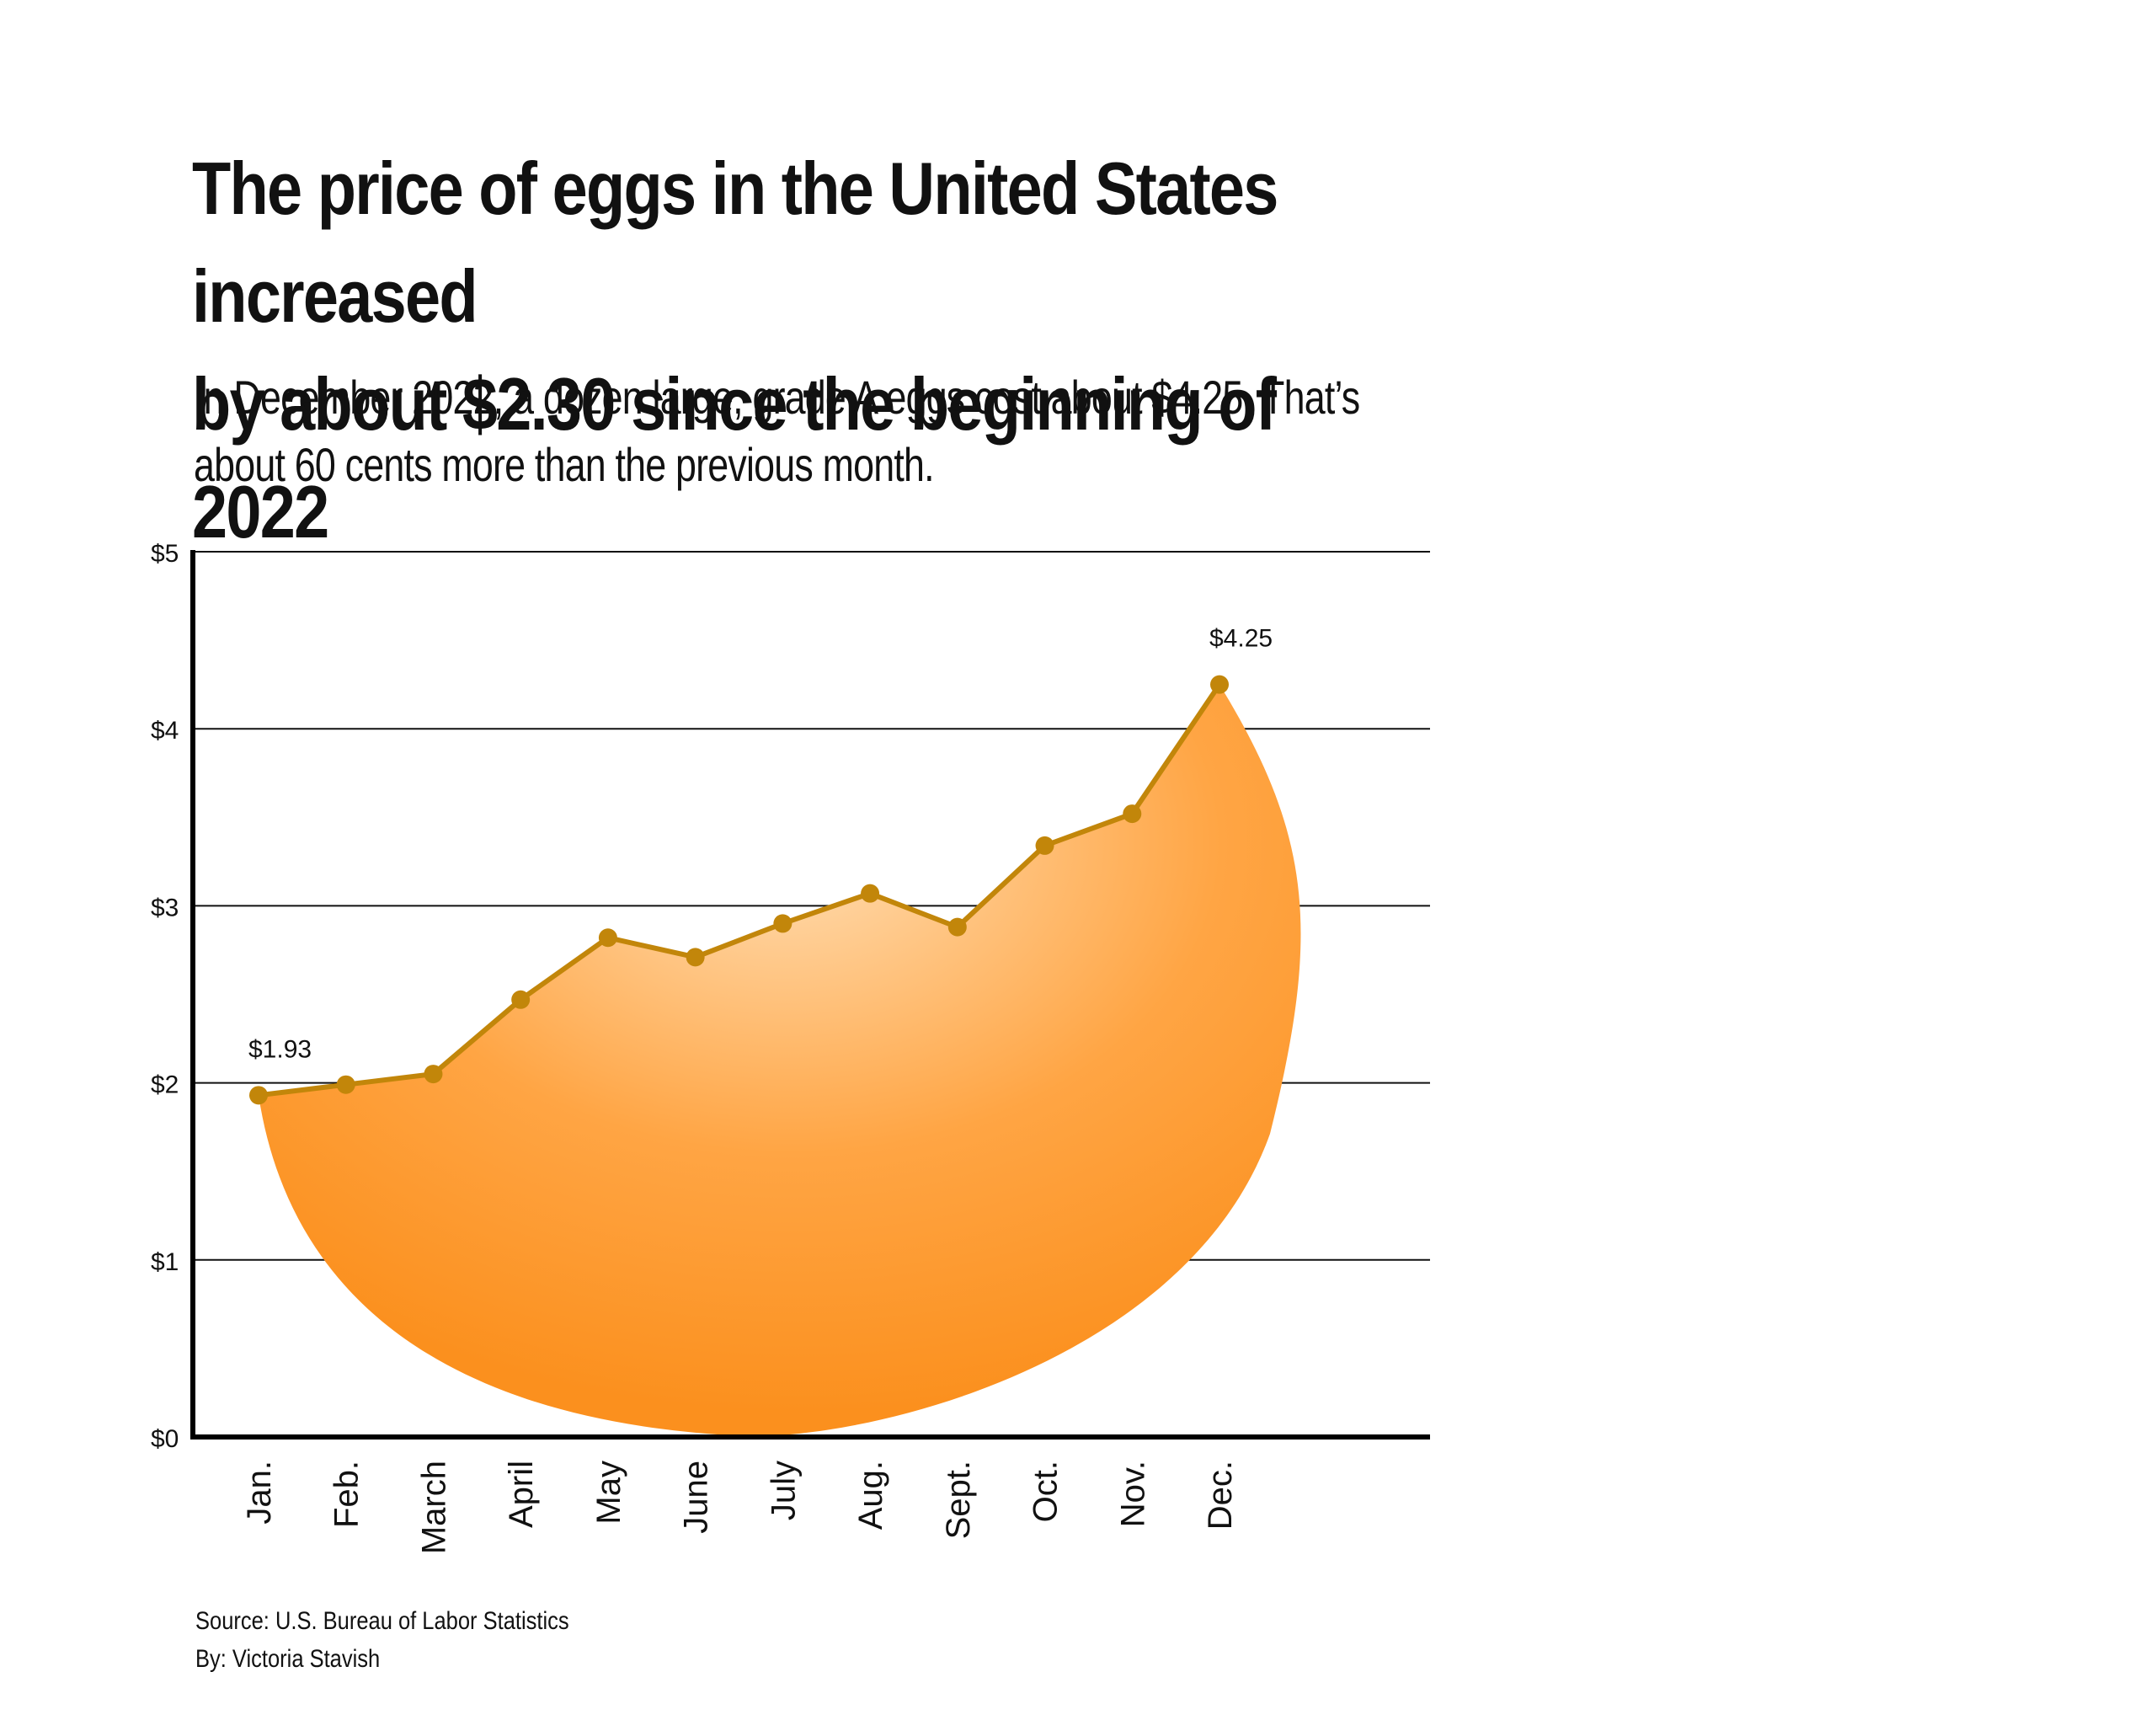 This screenshot has height=1736, width=2156. I want to click on data-point-april, so click(521, 999).